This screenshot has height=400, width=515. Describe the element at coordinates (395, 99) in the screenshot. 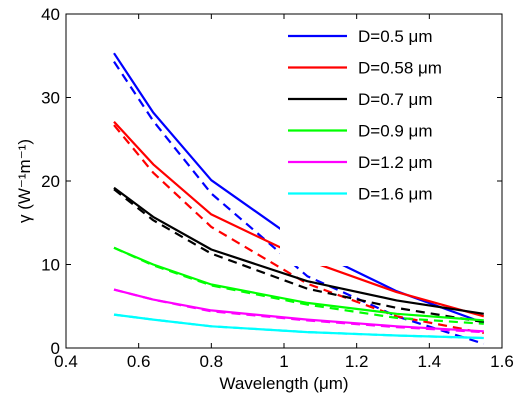

I see `legend-label: D=0.7 μm` at that location.